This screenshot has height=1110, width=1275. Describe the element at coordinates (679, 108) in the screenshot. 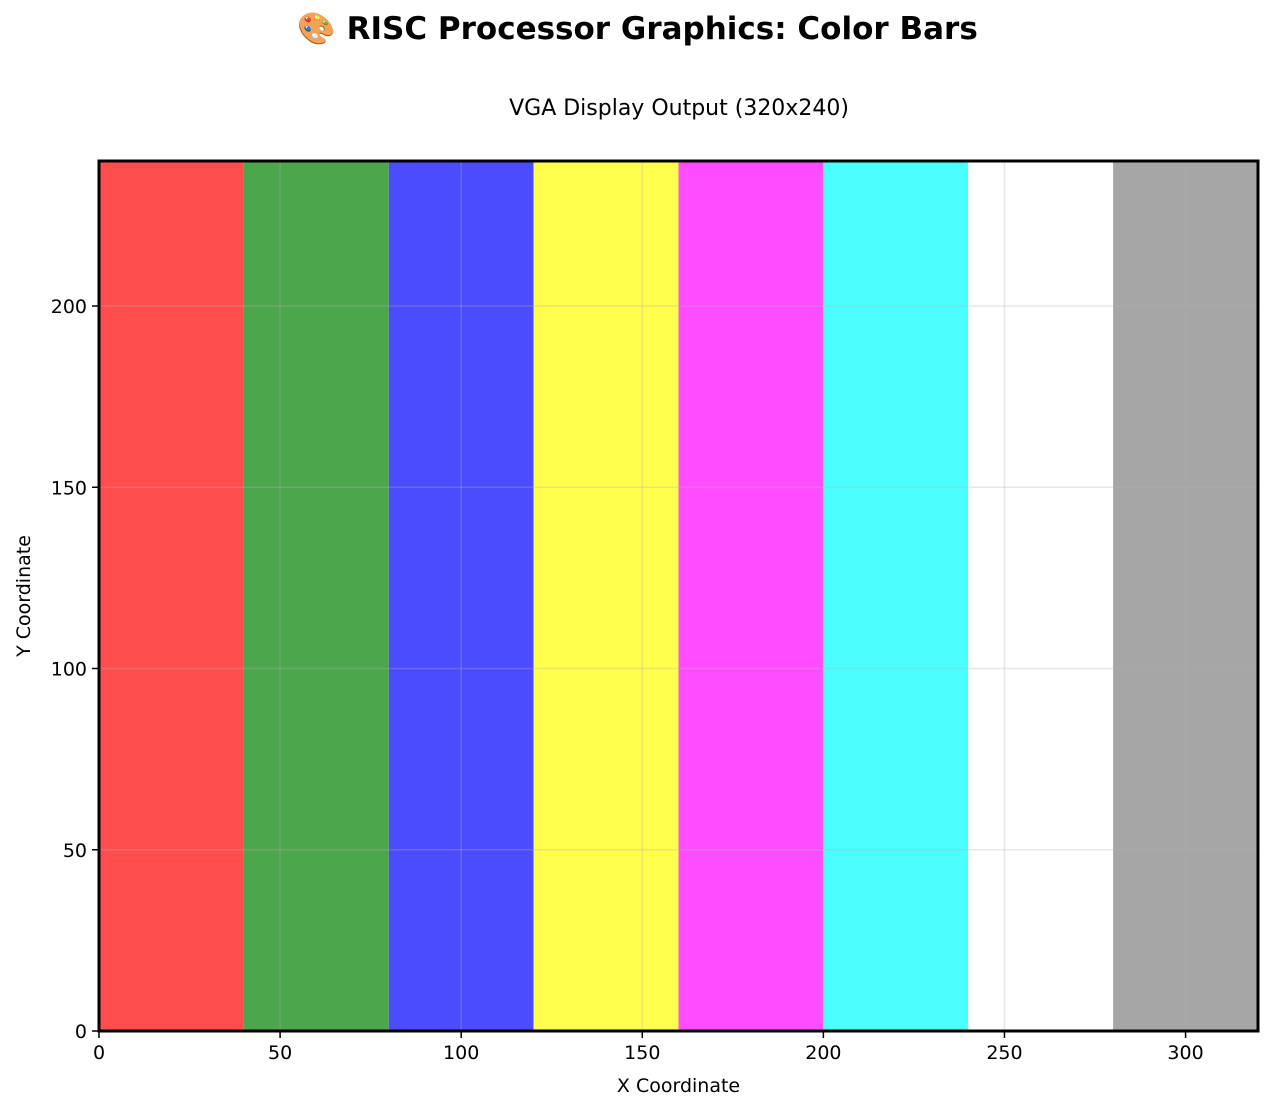

I see `chart-title: VGA Display Output (320x240)` at that location.